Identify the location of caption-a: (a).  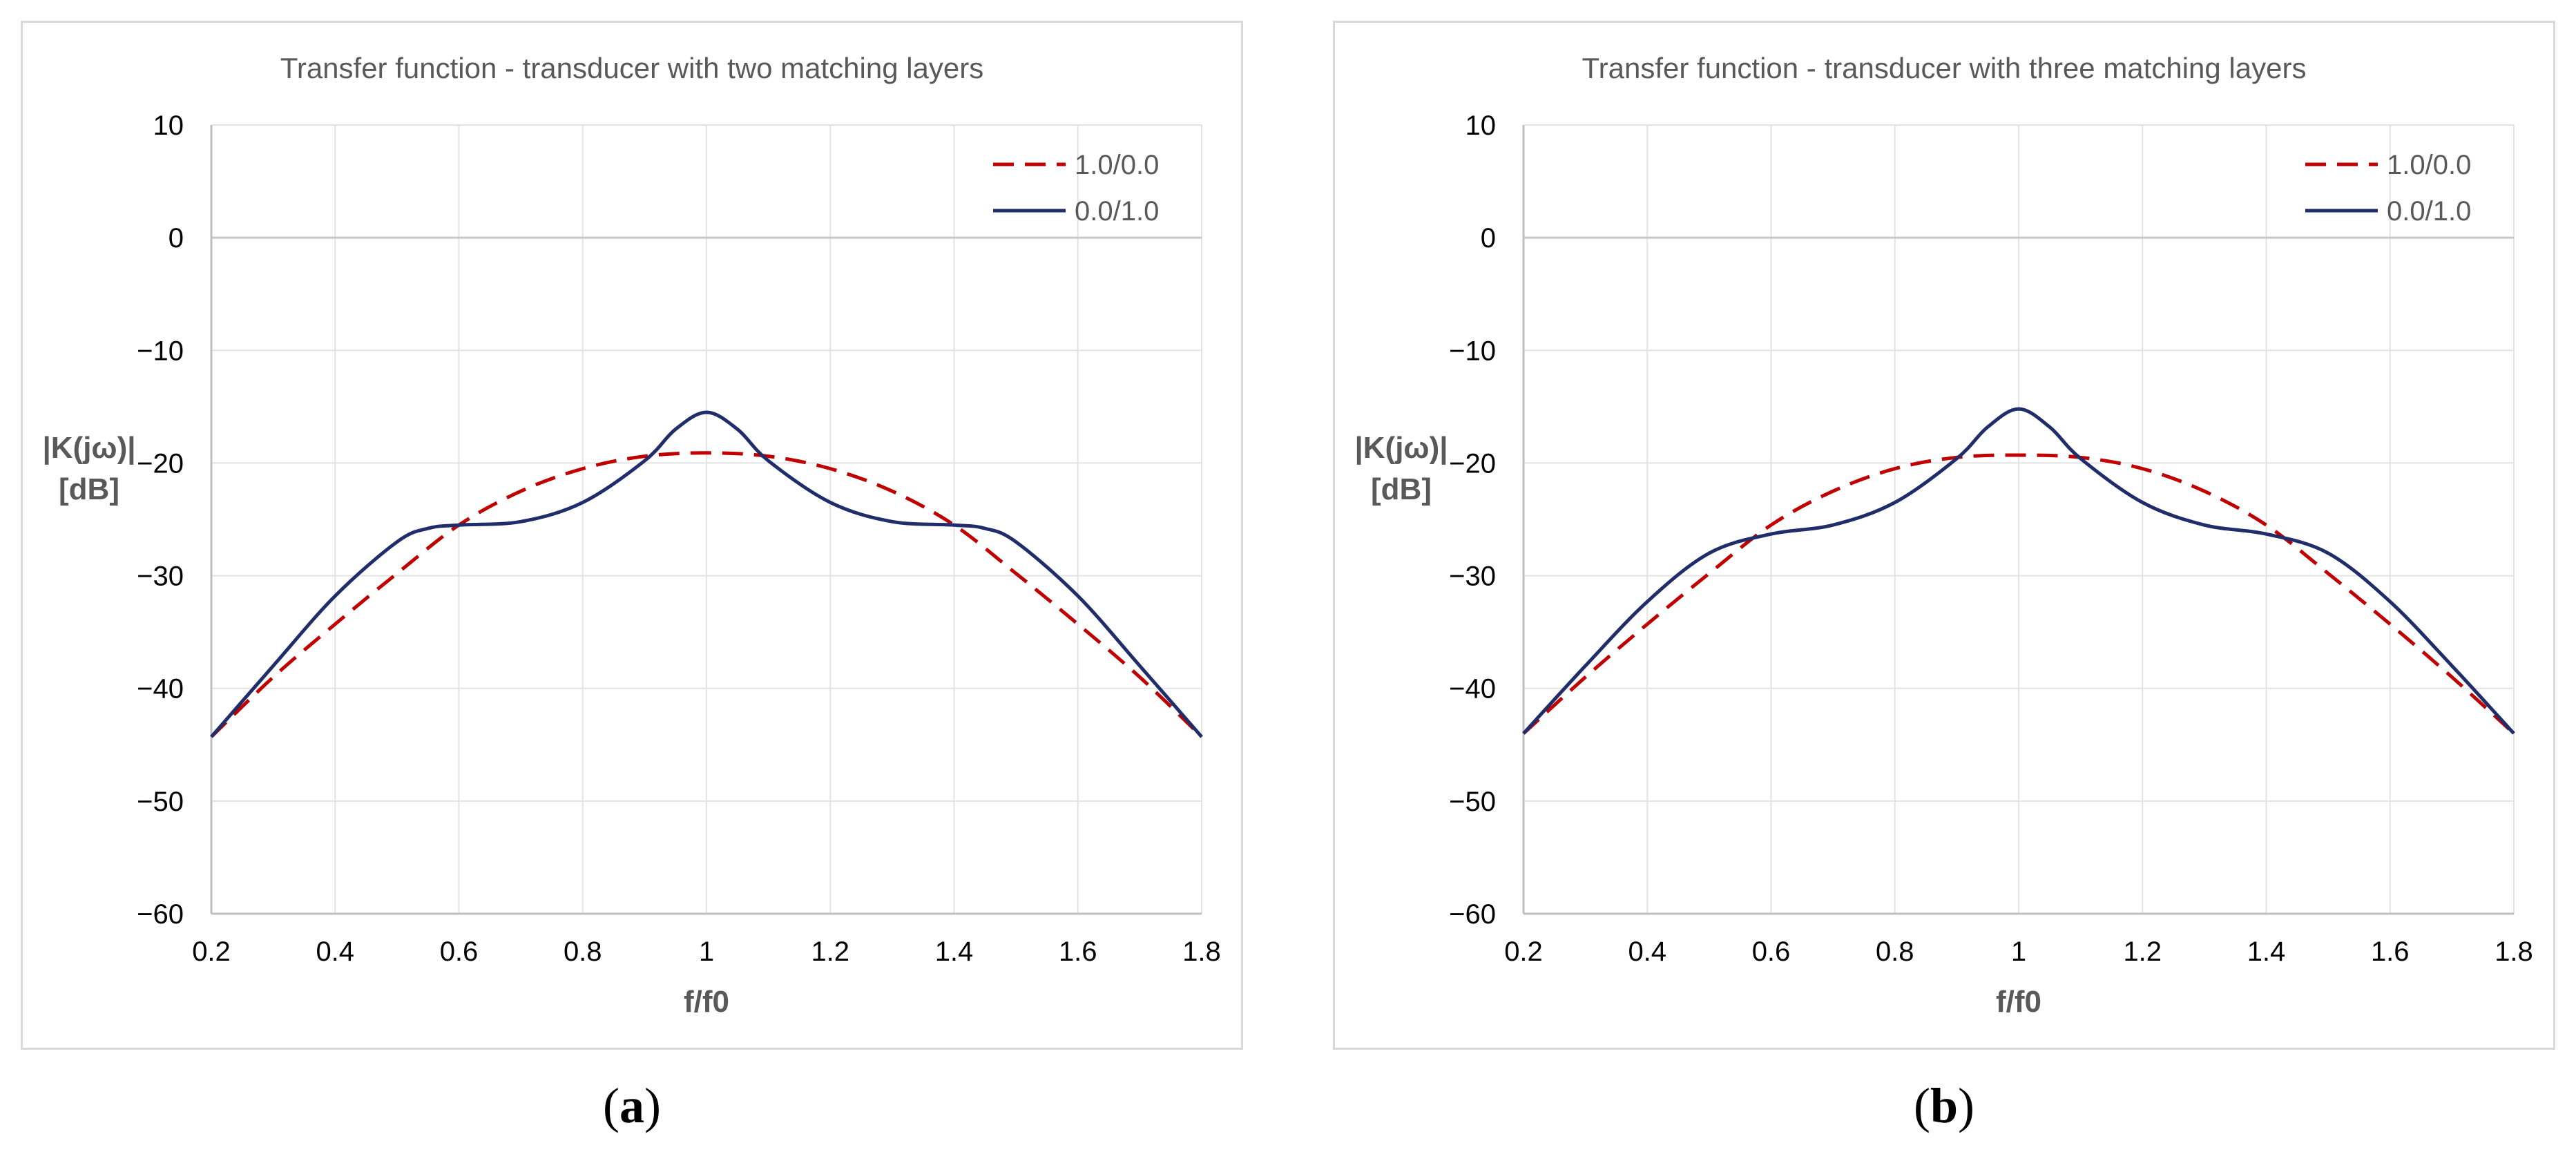
(632, 1105).